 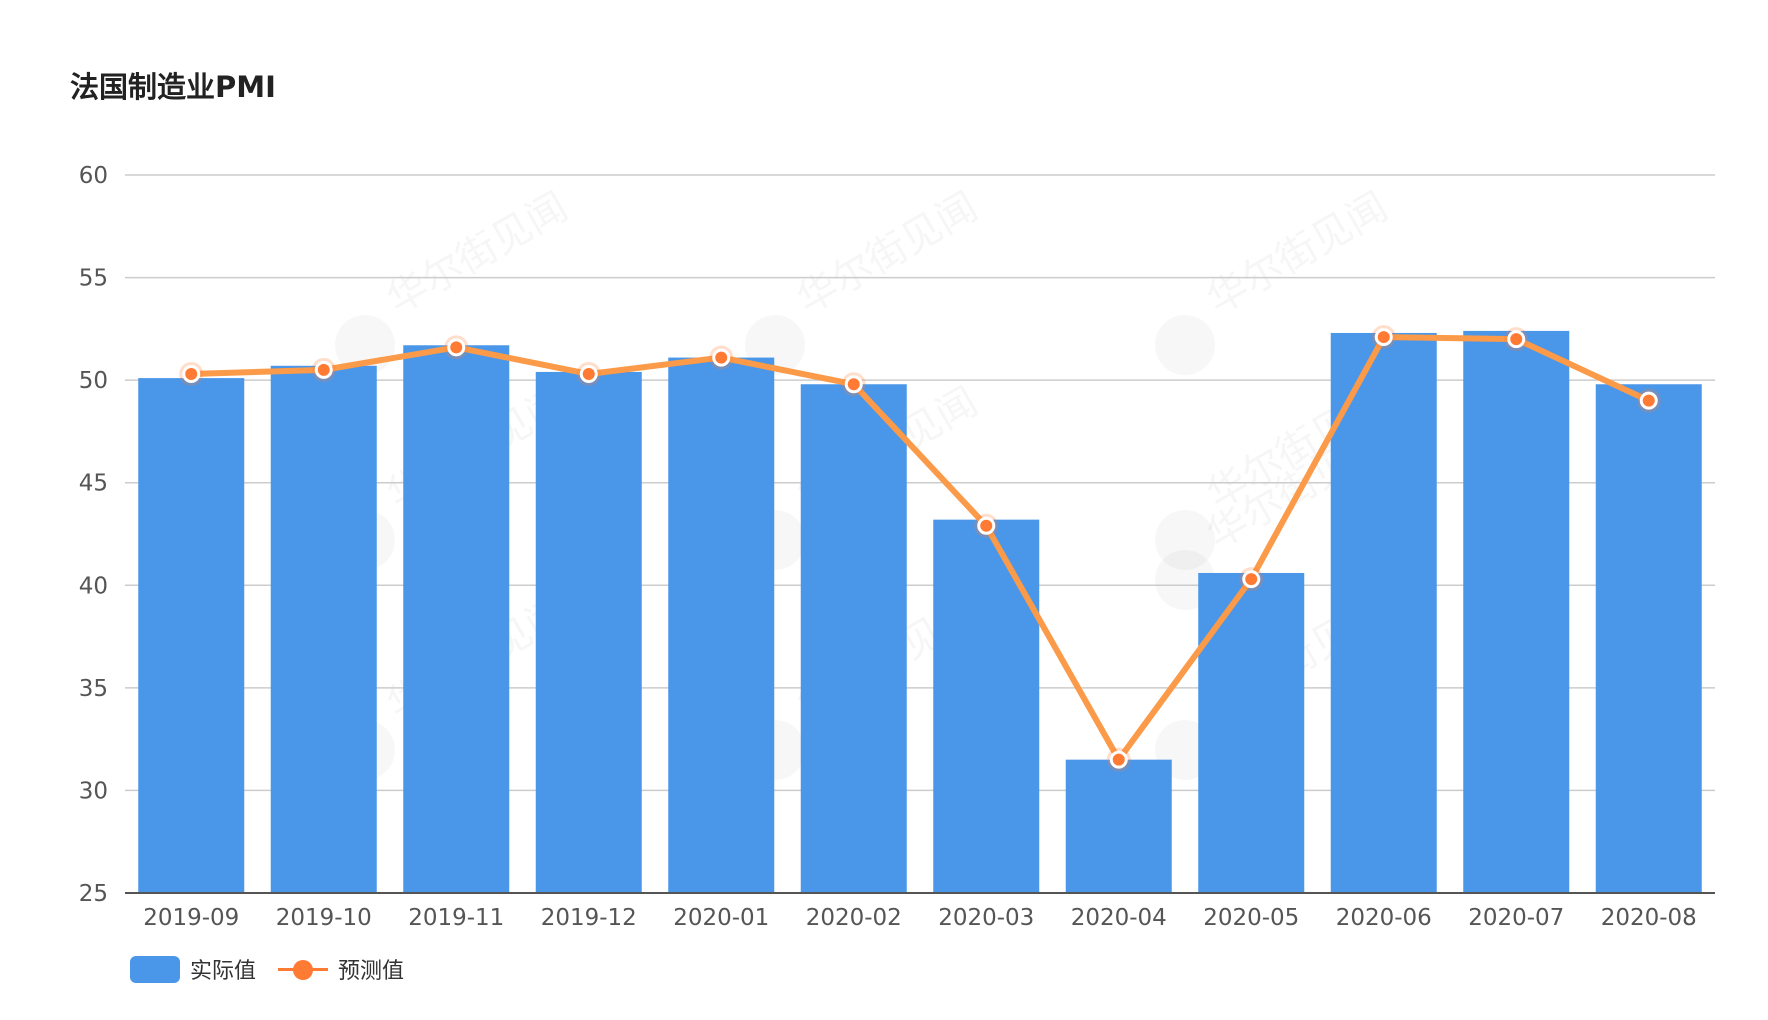 I want to click on x-tick-label: 2020-03, so click(x=986, y=918).